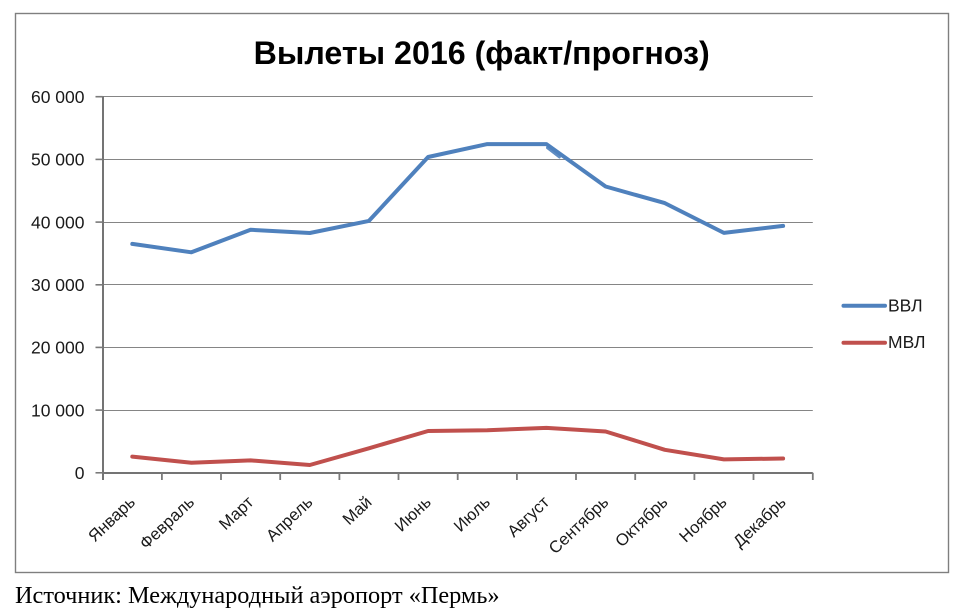 This screenshot has height=611, width=960. What do you see at coordinates (80, 473) in the screenshot?
I see `svg-text: 0` at bounding box center [80, 473].